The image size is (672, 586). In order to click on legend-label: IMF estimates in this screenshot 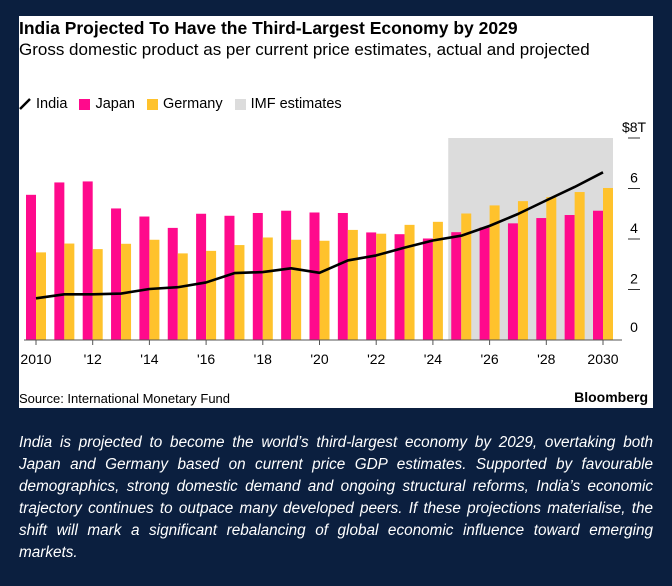, I will do `click(296, 104)`.